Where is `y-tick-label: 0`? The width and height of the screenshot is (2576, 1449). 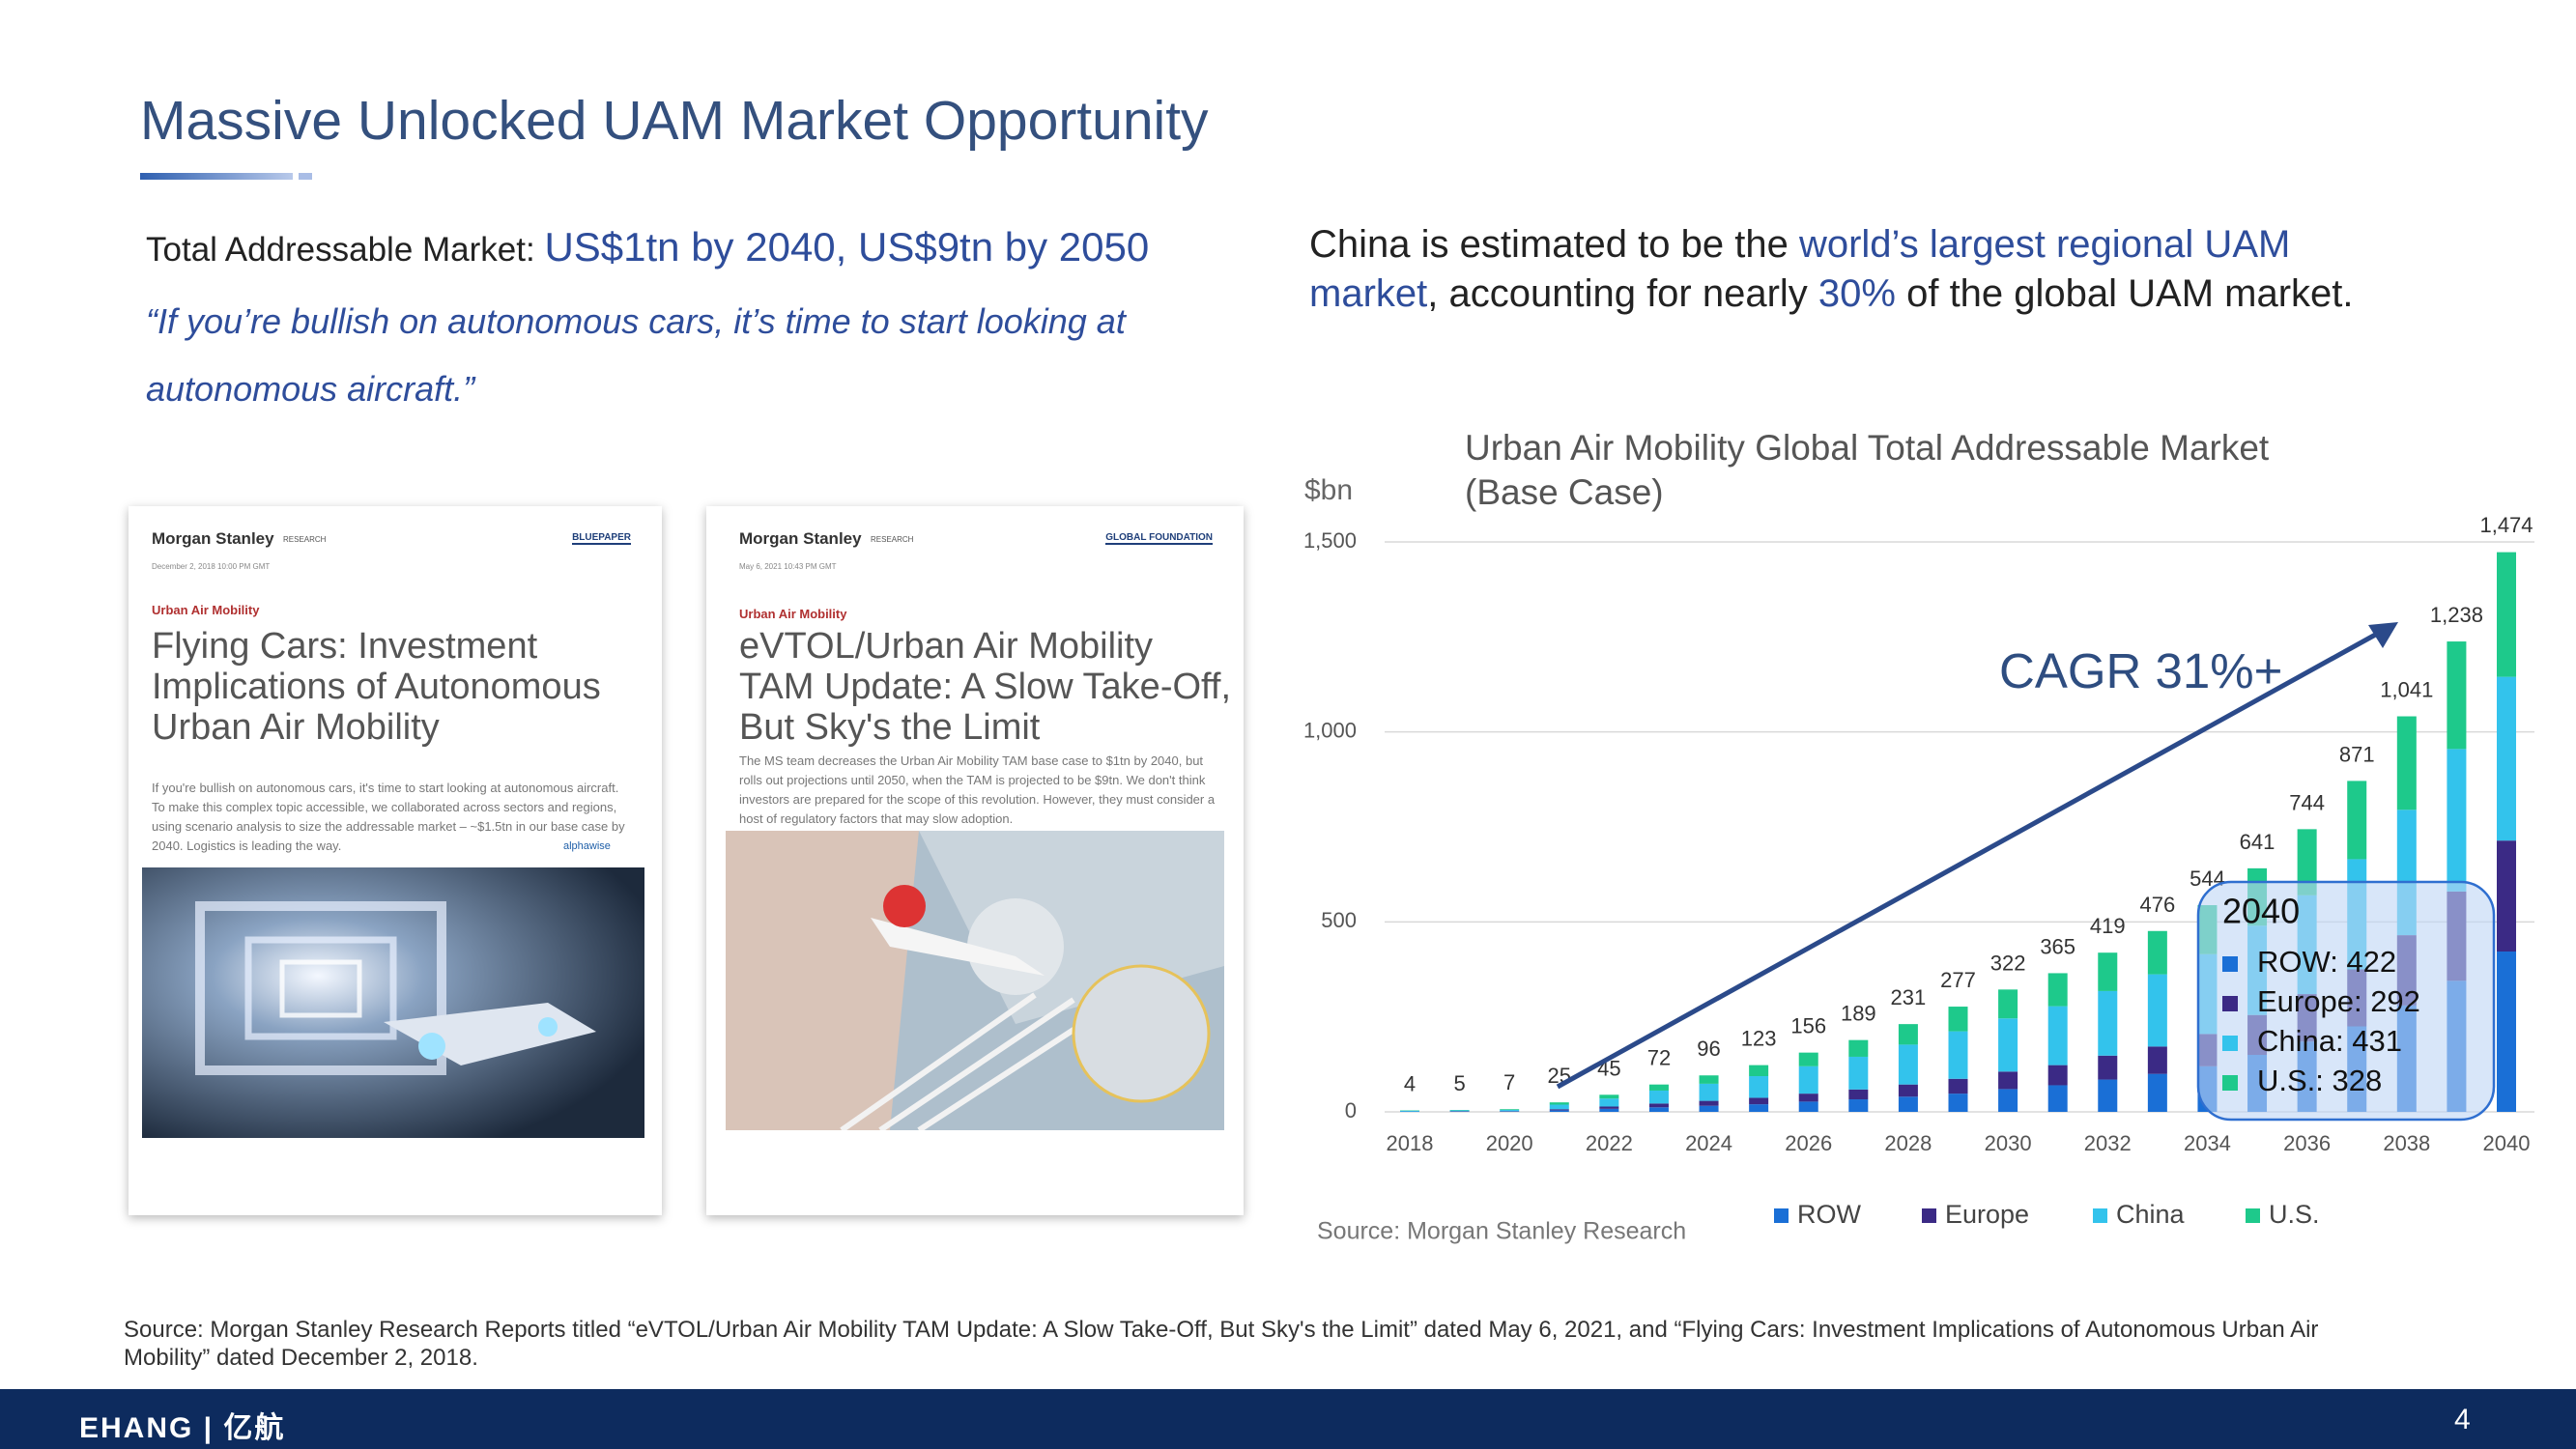
y-tick-label: 0 is located at coordinates (1351, 1110).